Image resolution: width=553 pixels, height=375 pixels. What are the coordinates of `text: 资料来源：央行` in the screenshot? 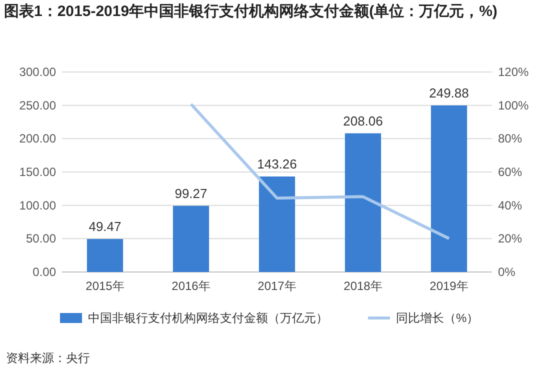 It's located at (48, 358).